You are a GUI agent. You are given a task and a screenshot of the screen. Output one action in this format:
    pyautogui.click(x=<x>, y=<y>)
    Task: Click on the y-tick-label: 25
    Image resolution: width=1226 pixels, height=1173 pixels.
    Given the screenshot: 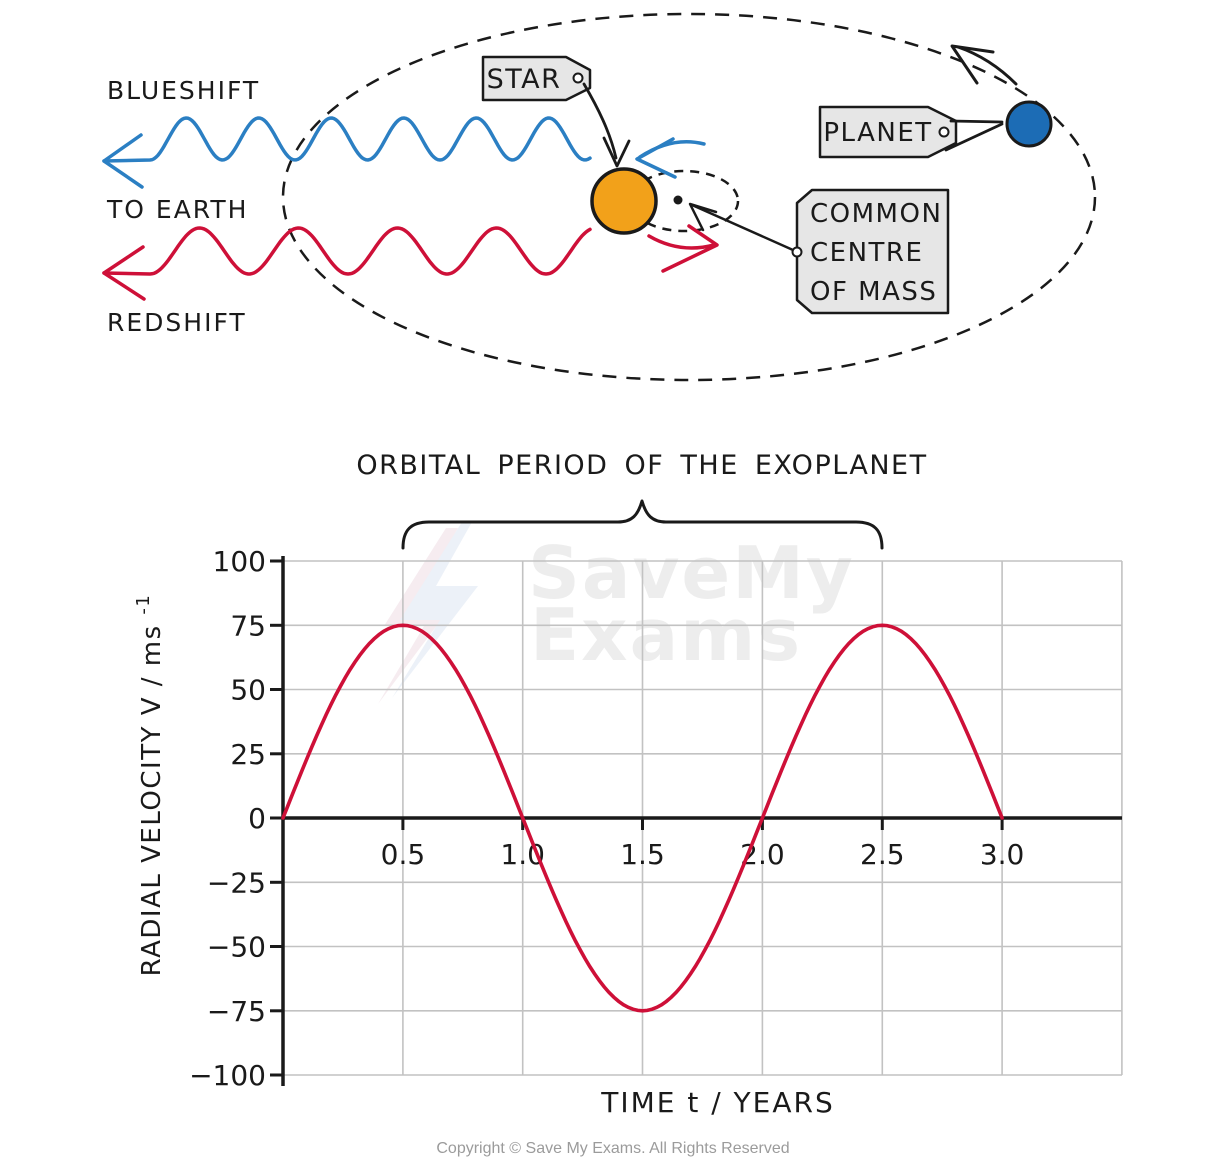 What is the action you would take?
    pyautogui.click(x=248, y=754)
    